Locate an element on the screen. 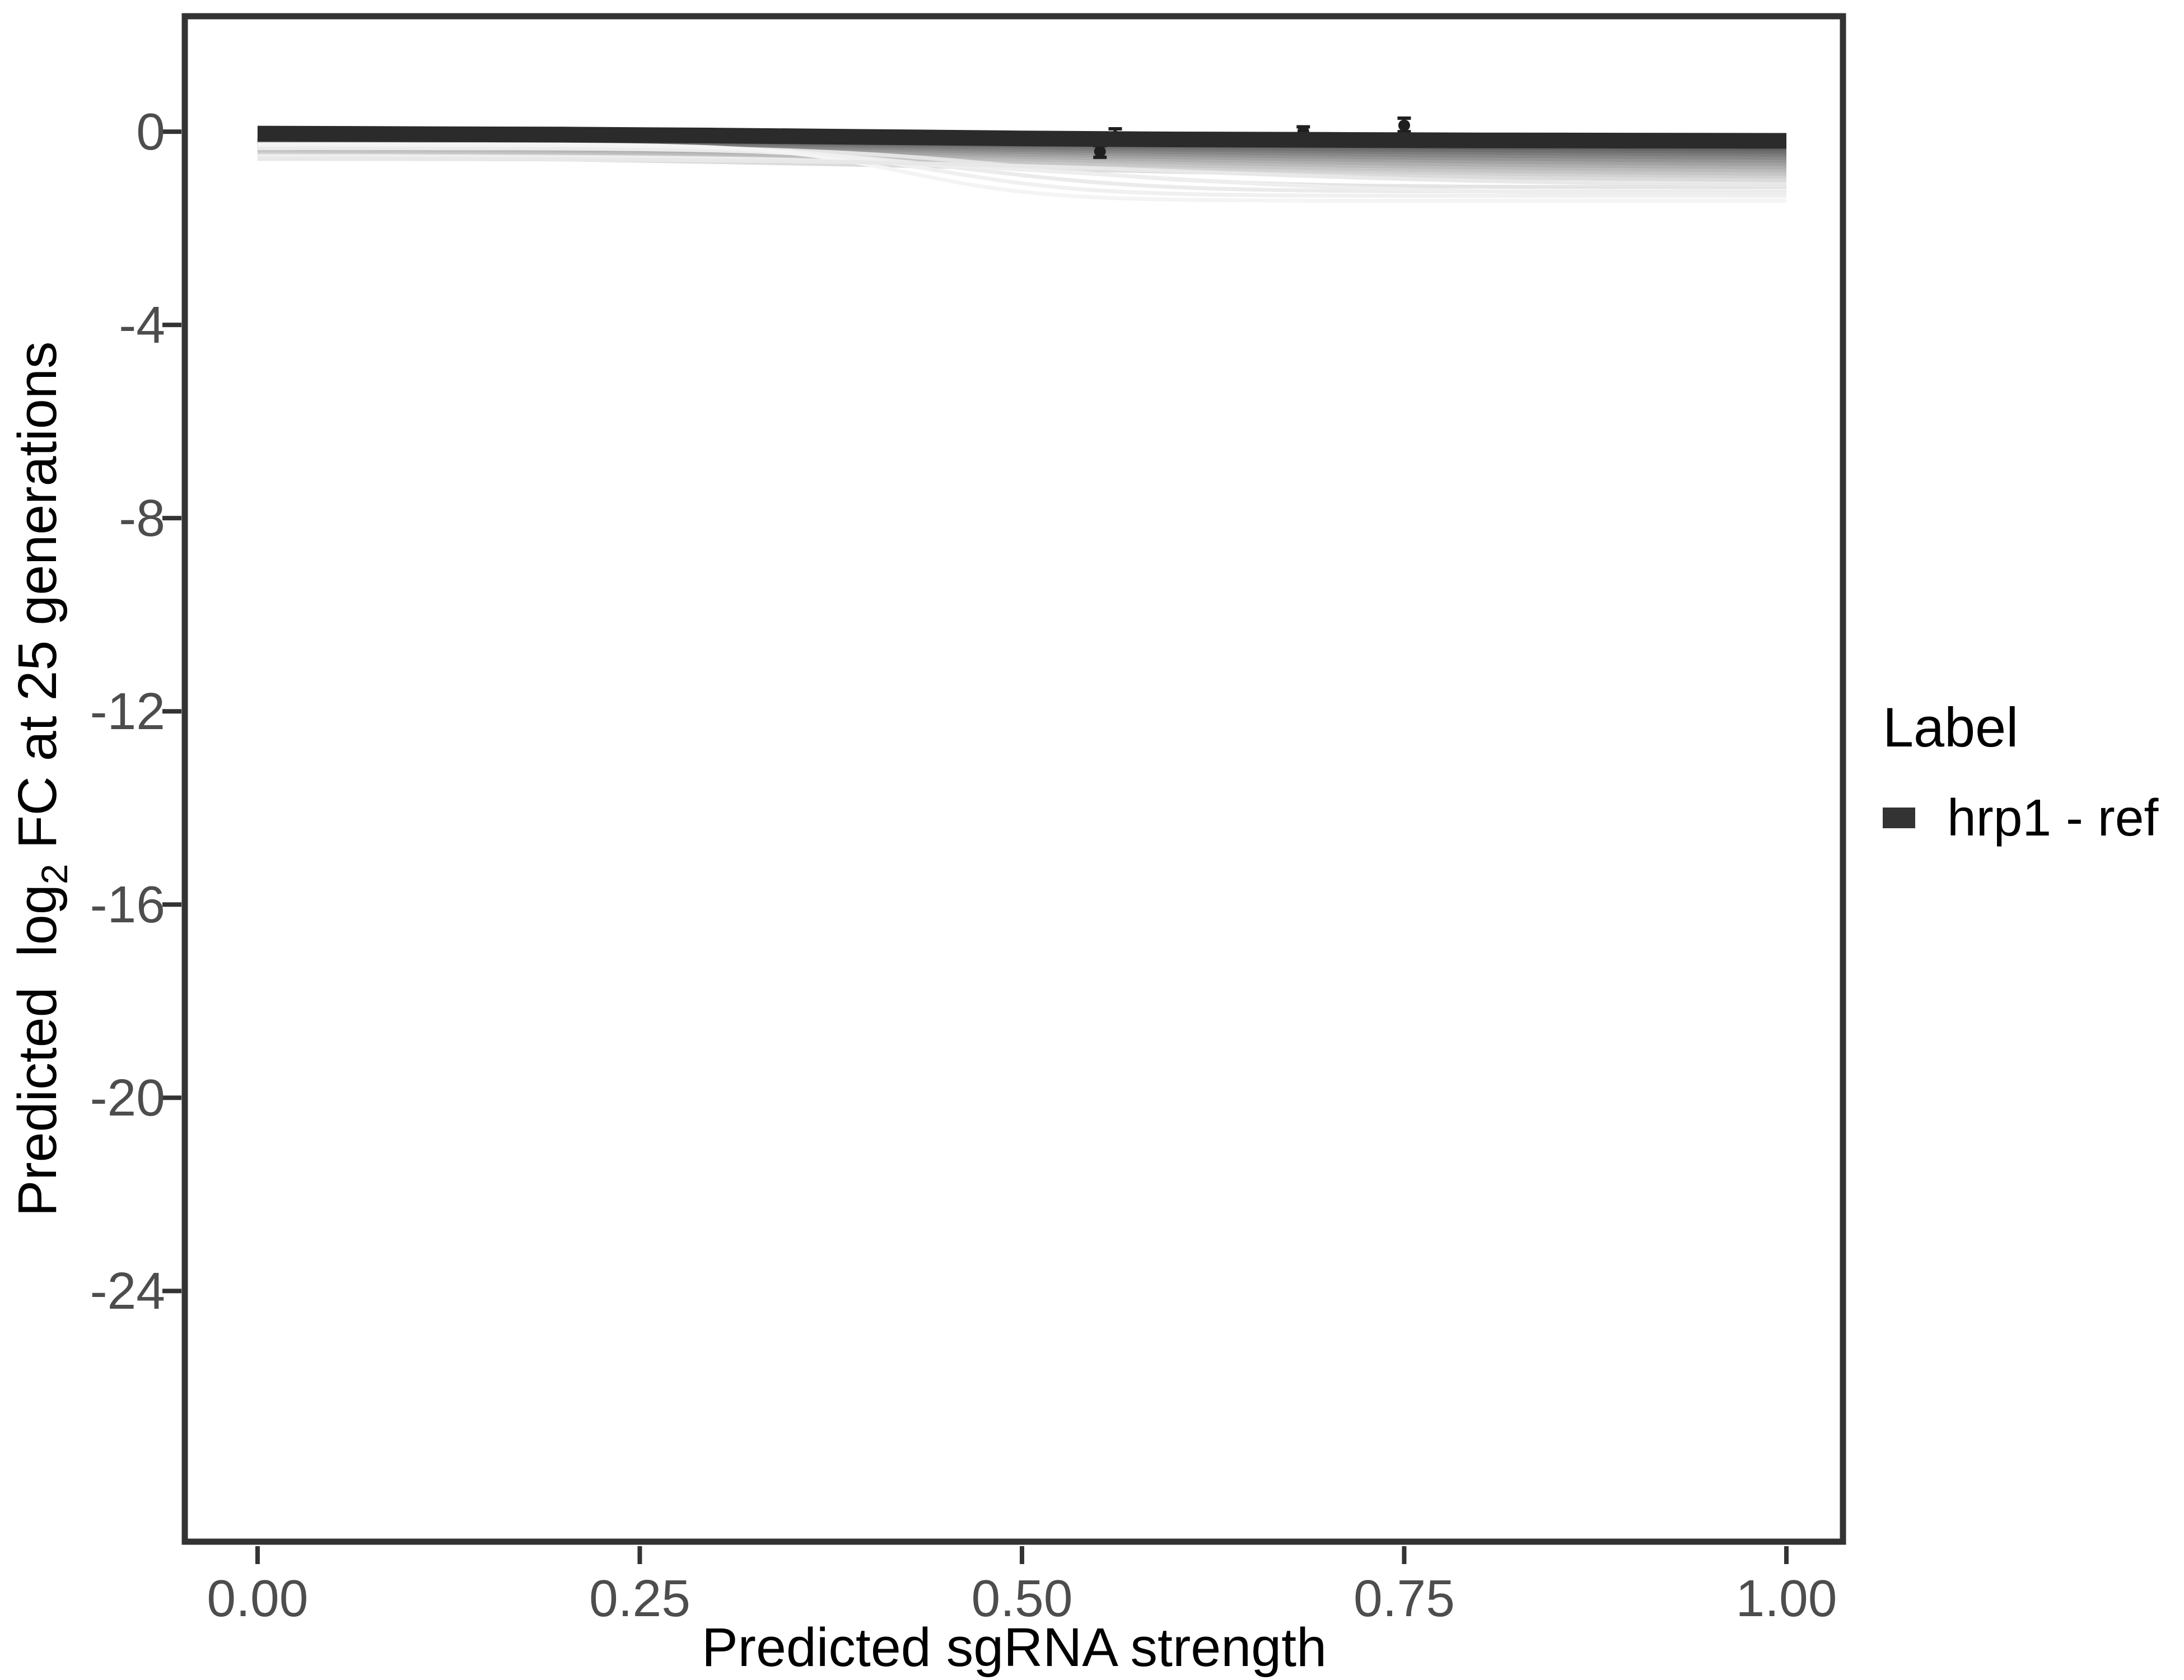 The image size is (2184, 1680). x-tick-label: 1.00 is located at coordinates (1786, 1598).